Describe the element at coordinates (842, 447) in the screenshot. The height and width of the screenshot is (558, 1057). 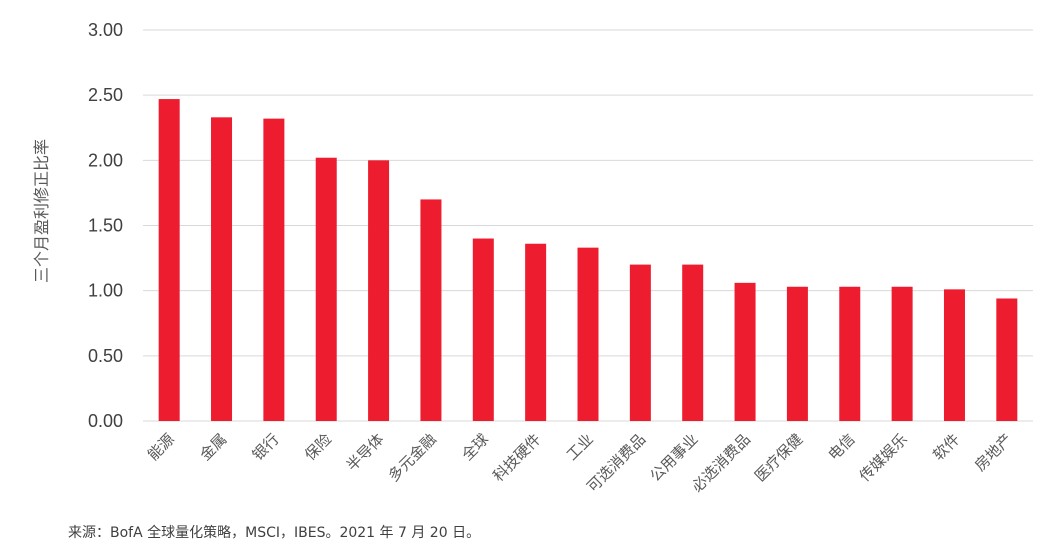
I see `x-tick-label: 电信` at that location.